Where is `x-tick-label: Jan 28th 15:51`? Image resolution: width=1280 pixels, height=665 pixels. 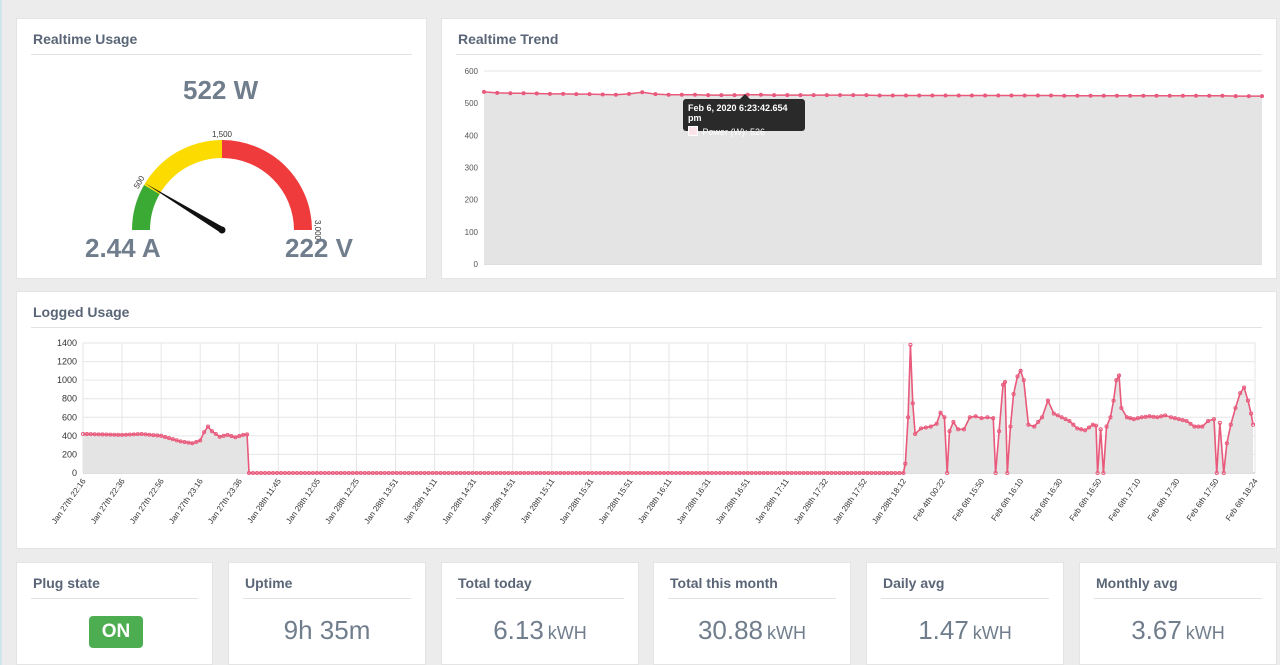
x-tick-label: Jan 28th 15:51 is located at coordinates (616, 501).